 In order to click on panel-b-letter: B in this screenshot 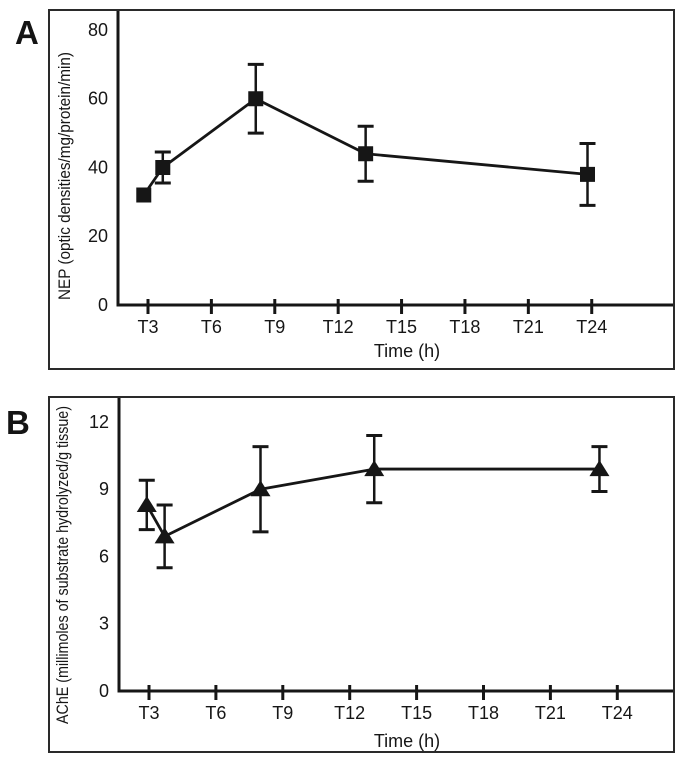, I will do `click(18, 422)`.